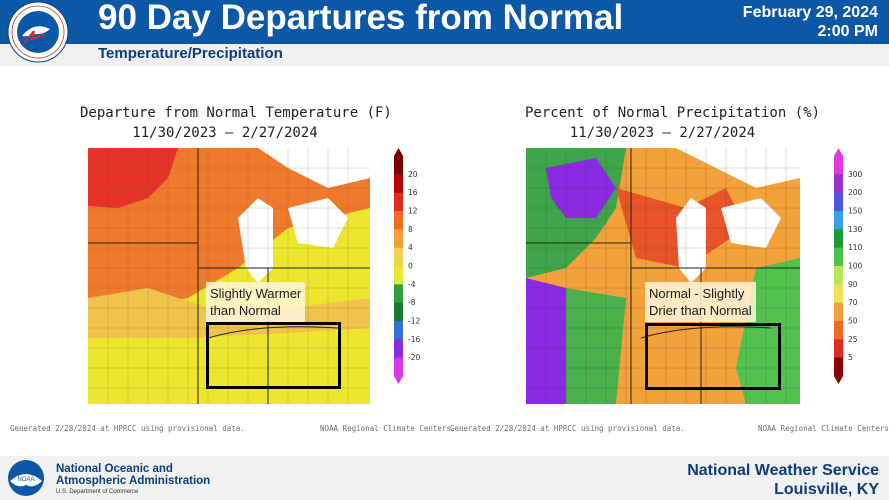 Image resolution: width=889 pixels, height=500 pixels. I want to click on temp-colorbar-top-arrow, so click(398, 152).